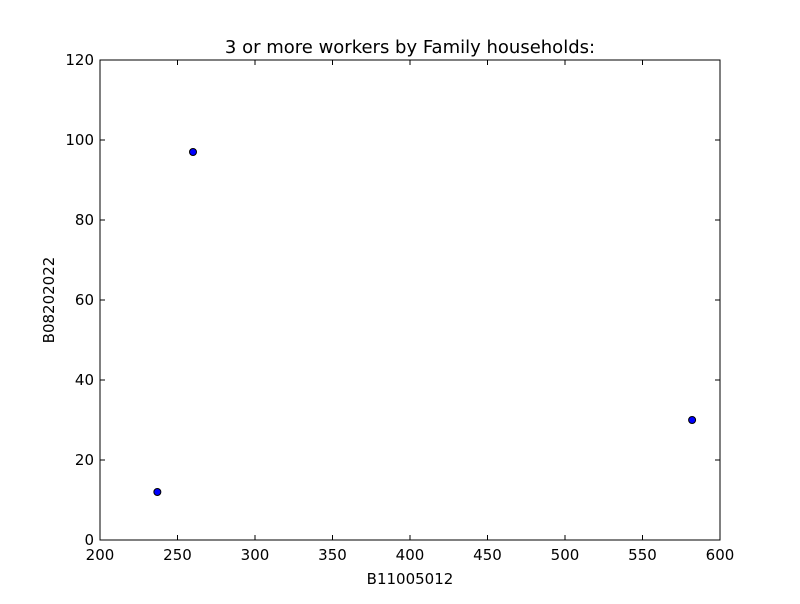  I want to click on y-tick-label: 0, so click(89, 540).